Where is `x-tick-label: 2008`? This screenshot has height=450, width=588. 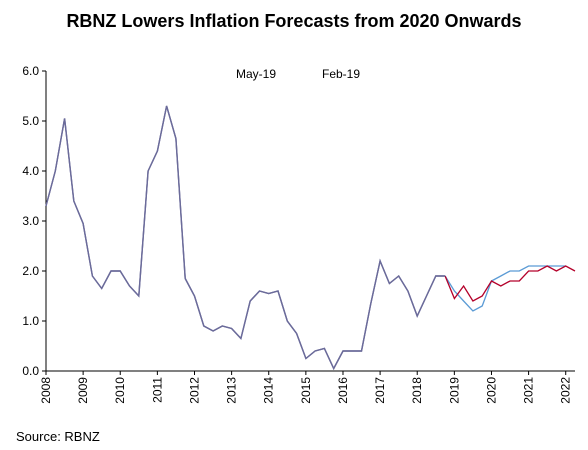 x-tick-label: 2008 is located at coordinates (46, 390).